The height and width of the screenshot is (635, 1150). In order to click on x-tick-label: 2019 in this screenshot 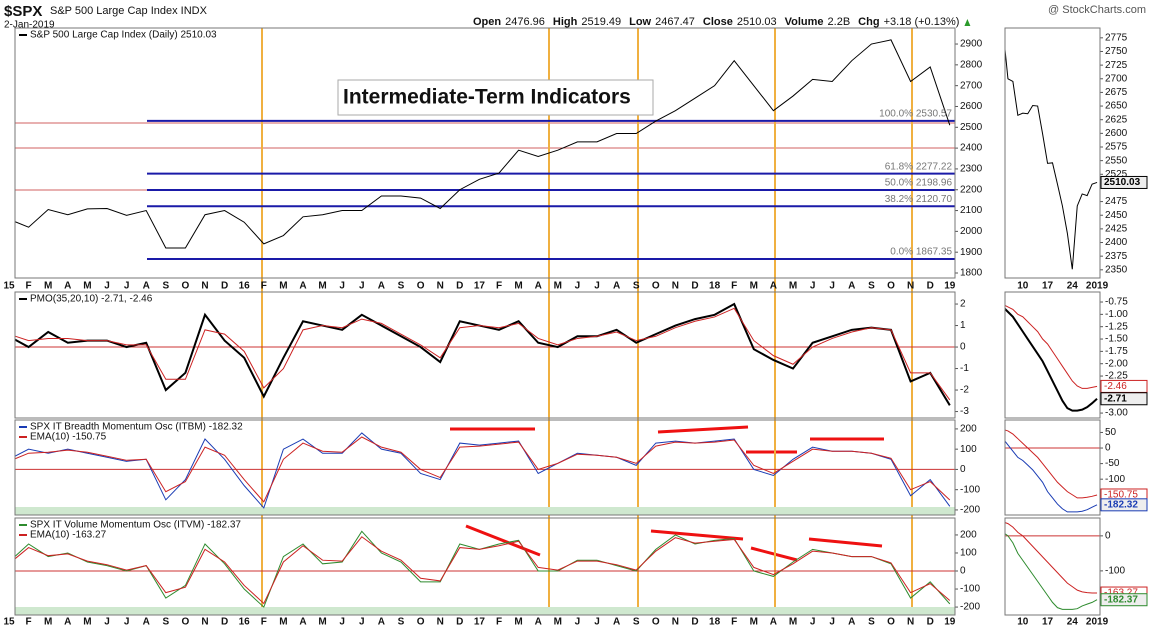, I will do `click(1097, 286)`.